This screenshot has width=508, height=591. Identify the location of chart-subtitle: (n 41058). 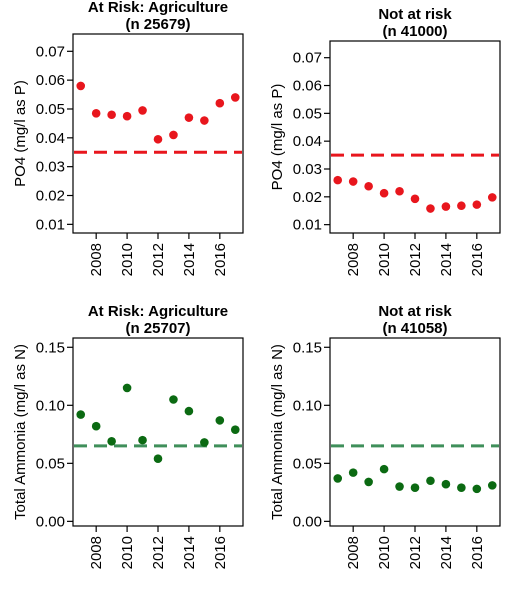
(414, 328).